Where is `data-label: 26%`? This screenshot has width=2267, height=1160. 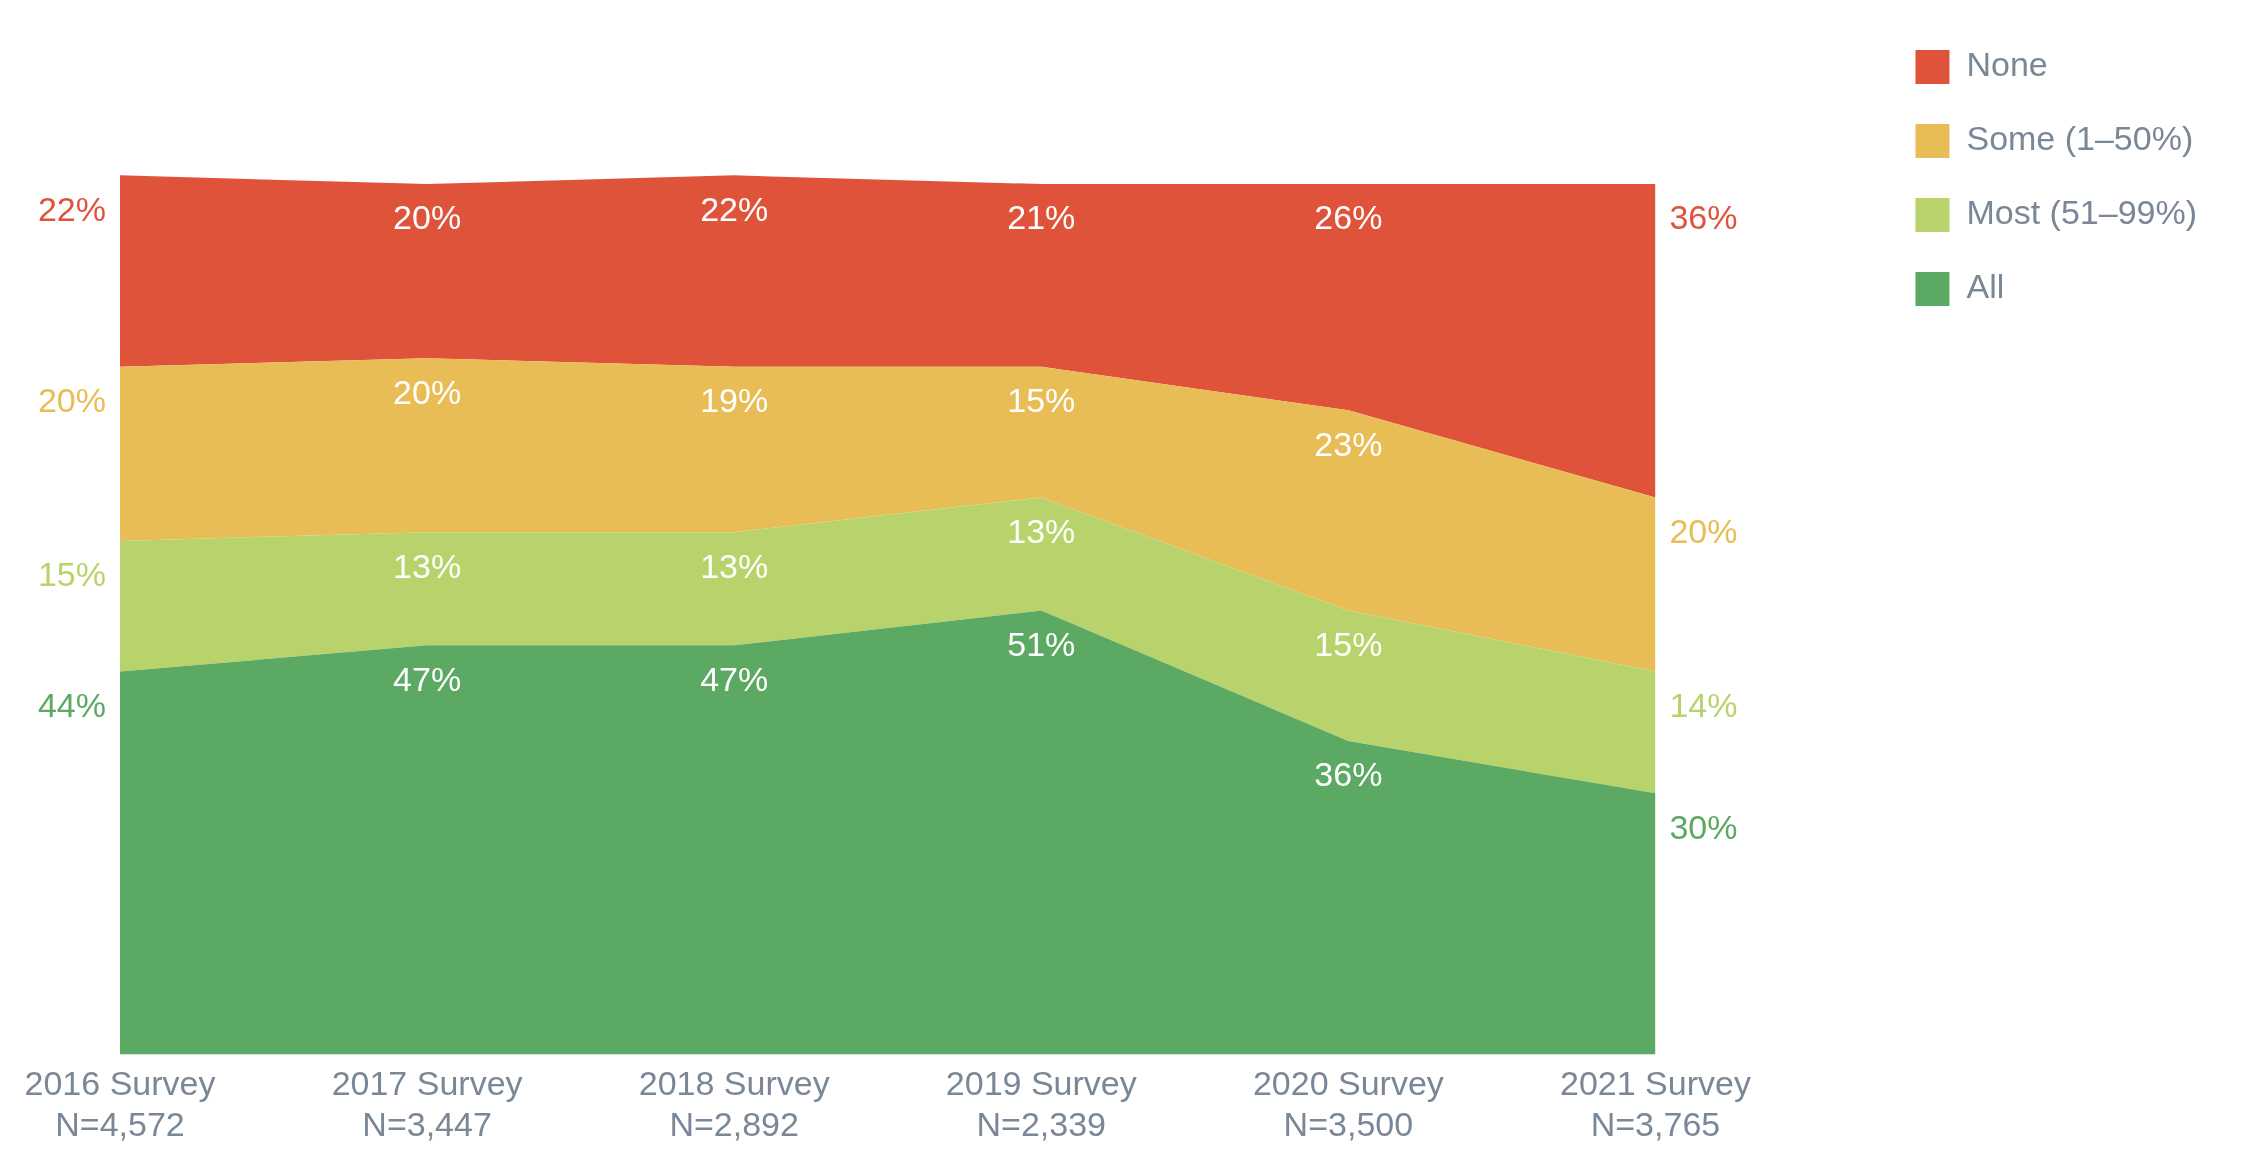 data-label: 26% is located at coordinates (1348, 217).